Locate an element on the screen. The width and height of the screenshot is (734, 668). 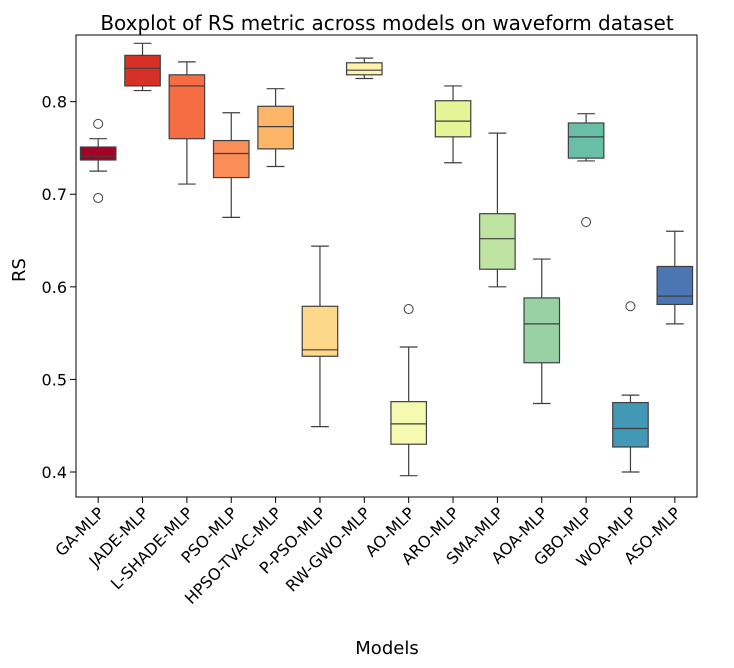
box-sma-mlp is located at coordinates (497, 210).